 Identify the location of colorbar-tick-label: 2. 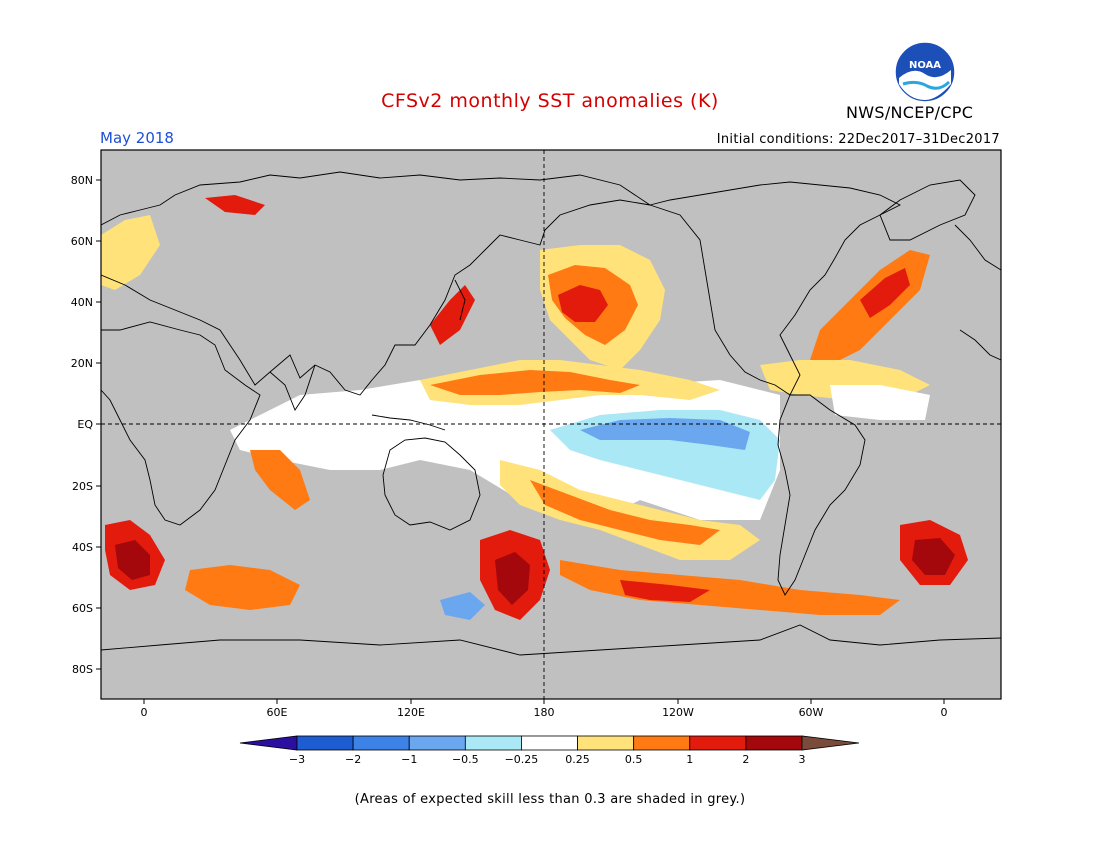
(745, 759).